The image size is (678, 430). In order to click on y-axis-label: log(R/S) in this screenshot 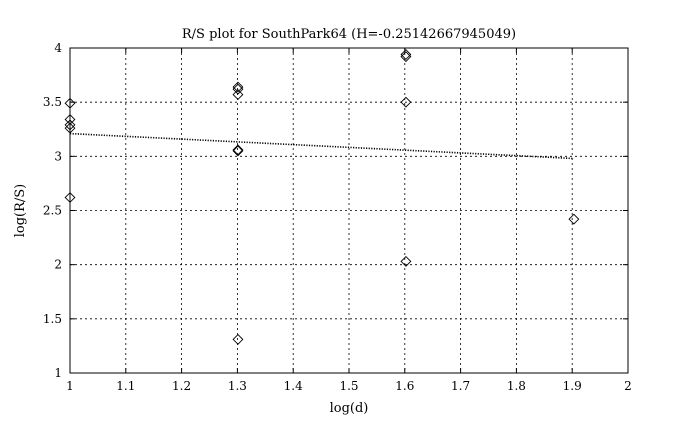, I will do `click(20, 211)`.